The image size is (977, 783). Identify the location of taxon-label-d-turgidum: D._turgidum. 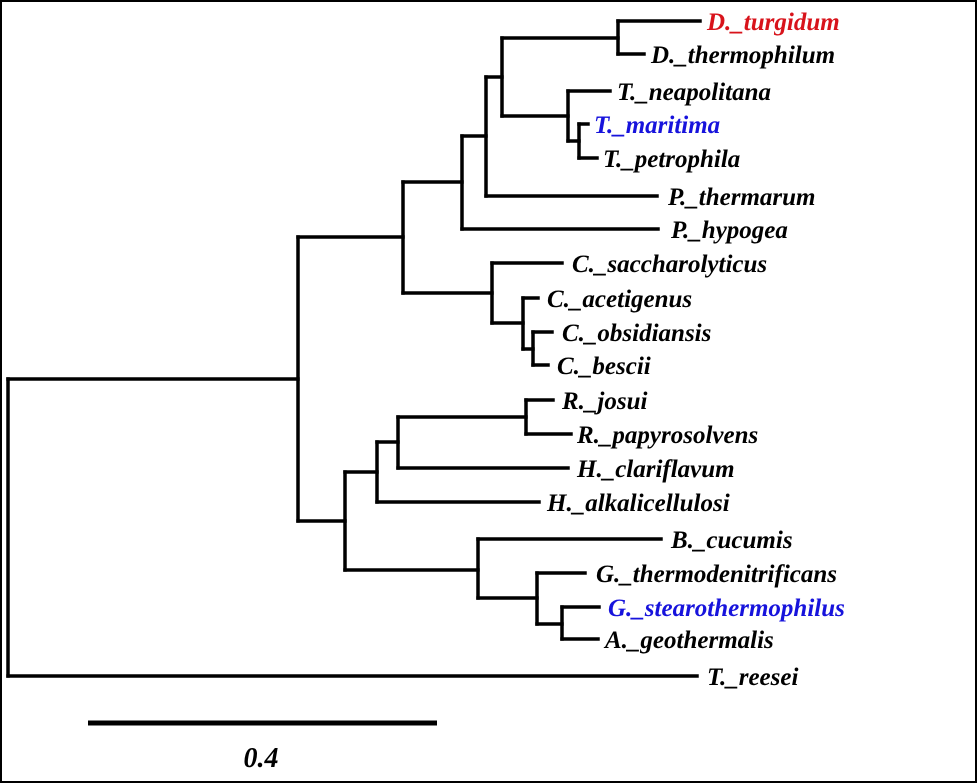
(773, 22).